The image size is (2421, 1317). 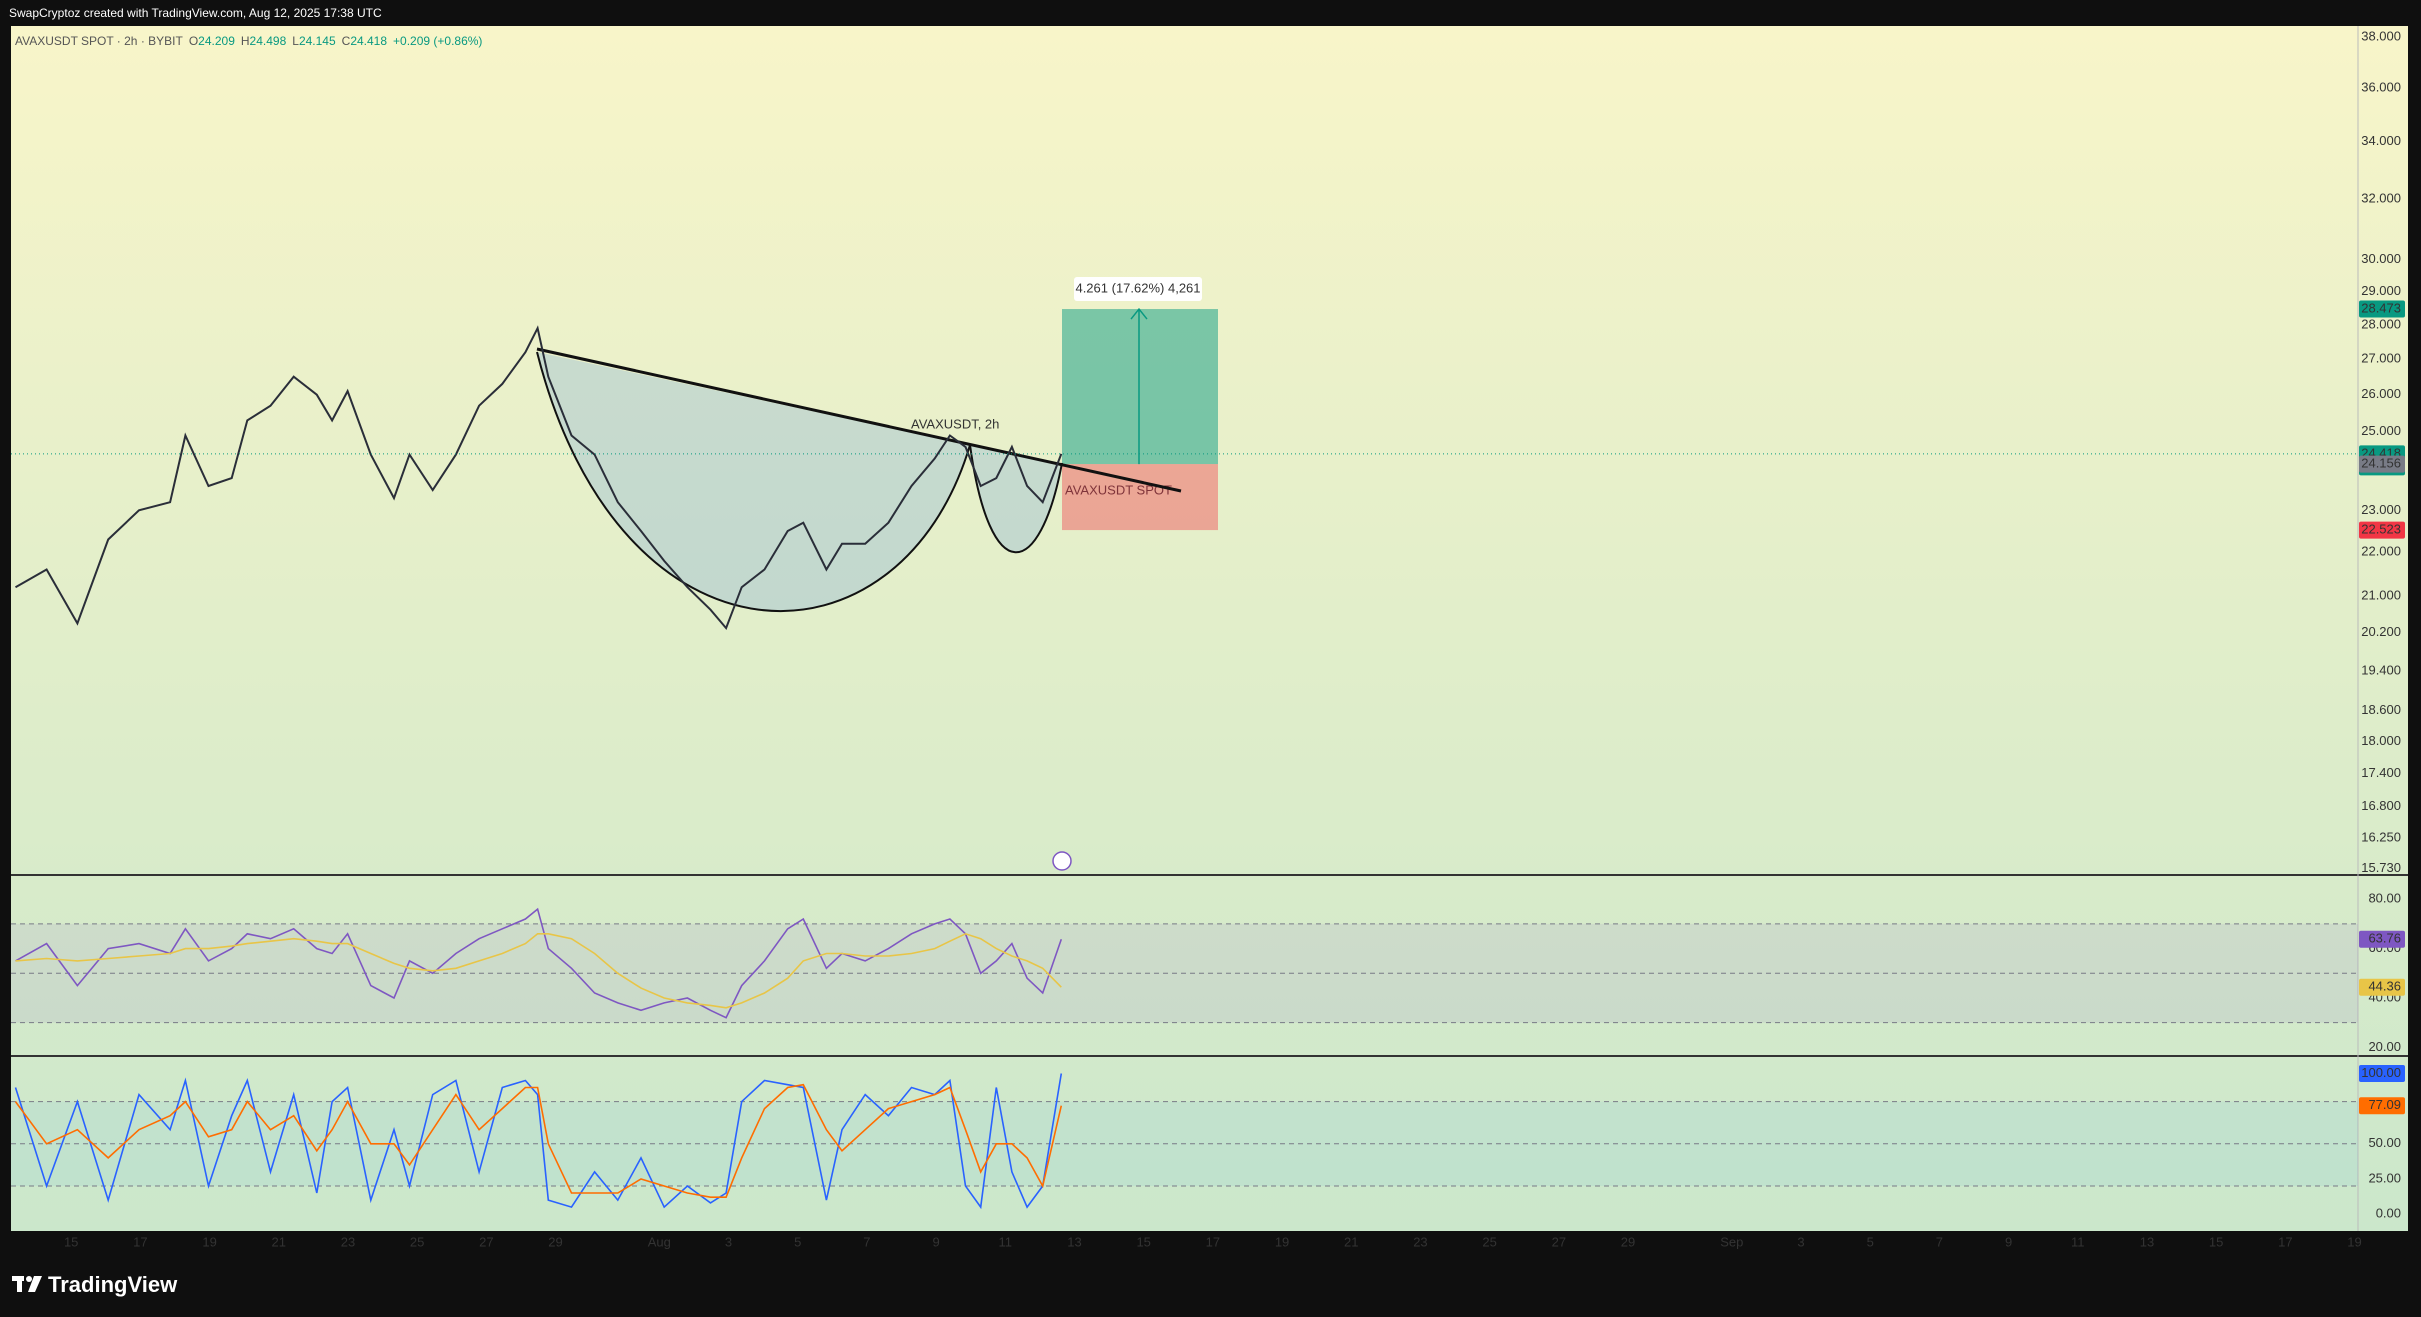 I want to click on x-tick-label: 27, so click(x=486, y=1241).